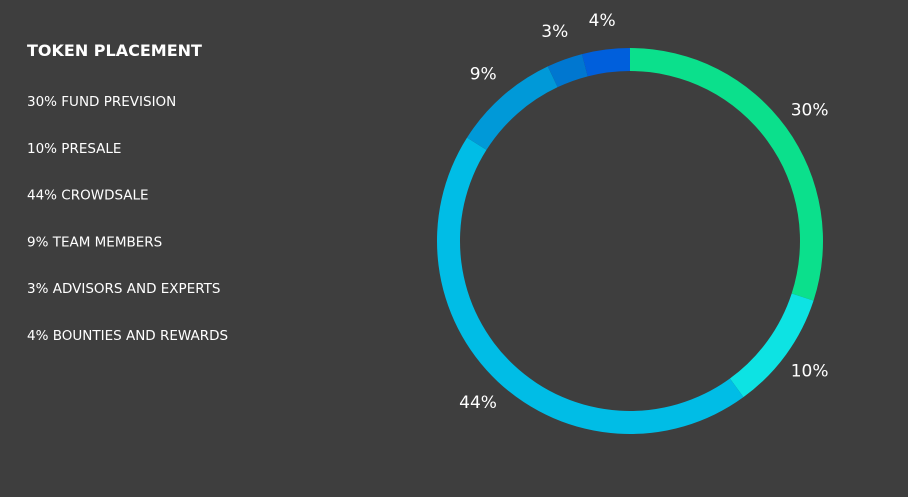  What do you see at coordinates (114, 50) in the screenshot?
I see `chart-title: TOKEN PLACEMENT` at bounding box center [114, 50].